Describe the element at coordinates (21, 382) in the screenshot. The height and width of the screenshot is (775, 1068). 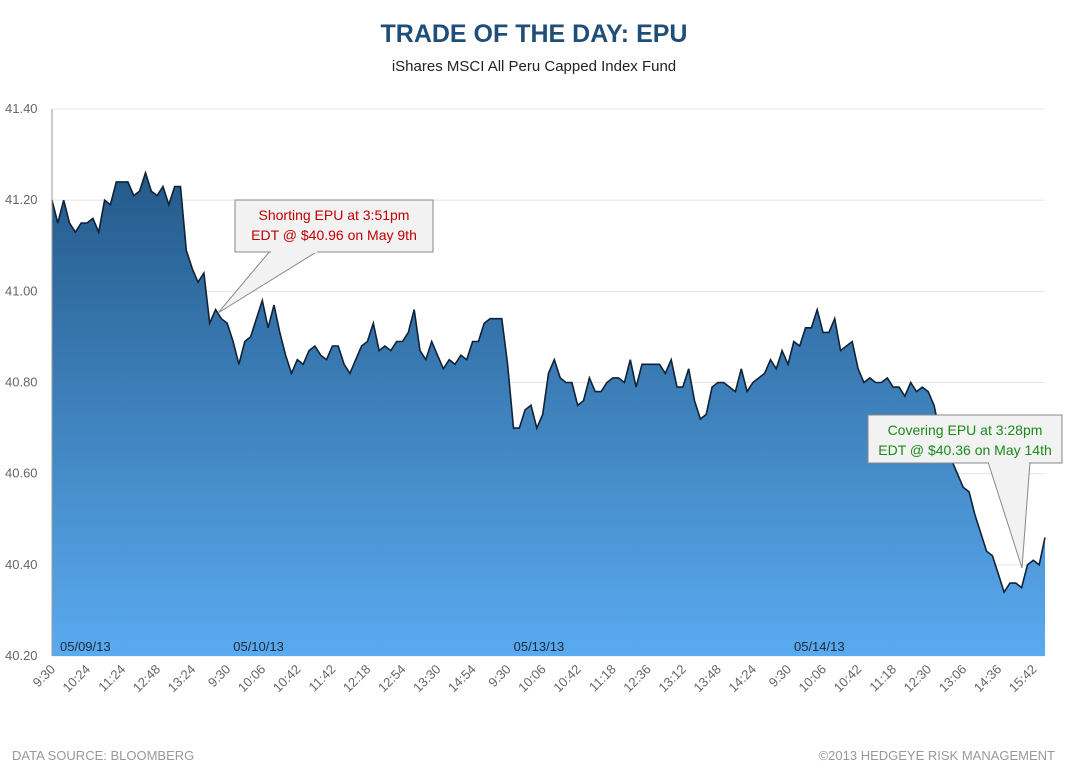
I see `y-tick-label: 40.80` at that location.